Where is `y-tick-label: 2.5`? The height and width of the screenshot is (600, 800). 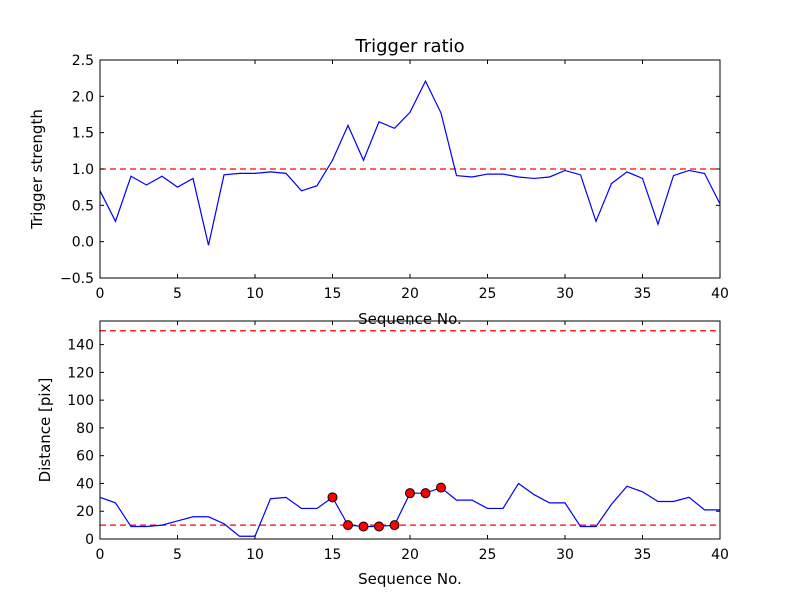 y-tick-label: 2.5 is located at coordinates (83, 61).